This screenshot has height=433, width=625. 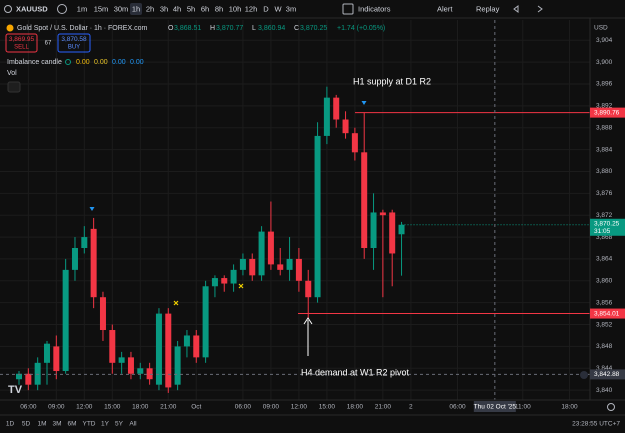 I want to click on x-tick-label: 18:00, so click(x=140, y=407).